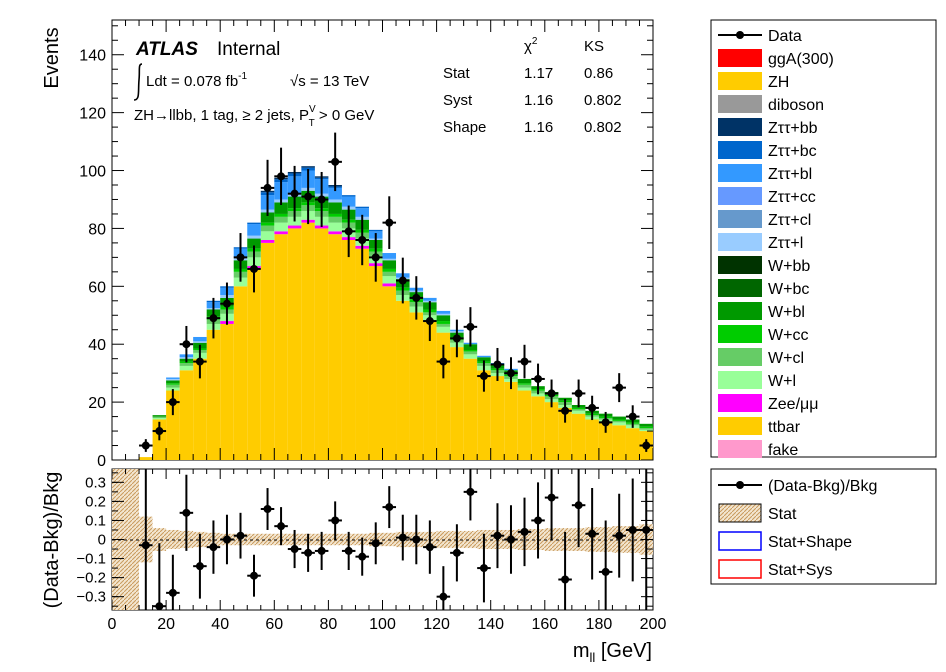 Image resolution: width=946 pixels, height=672 pixels. Describe the element at coordinates (92, 56) in the screenshot. I see `y-tick-label: 140` at that location.